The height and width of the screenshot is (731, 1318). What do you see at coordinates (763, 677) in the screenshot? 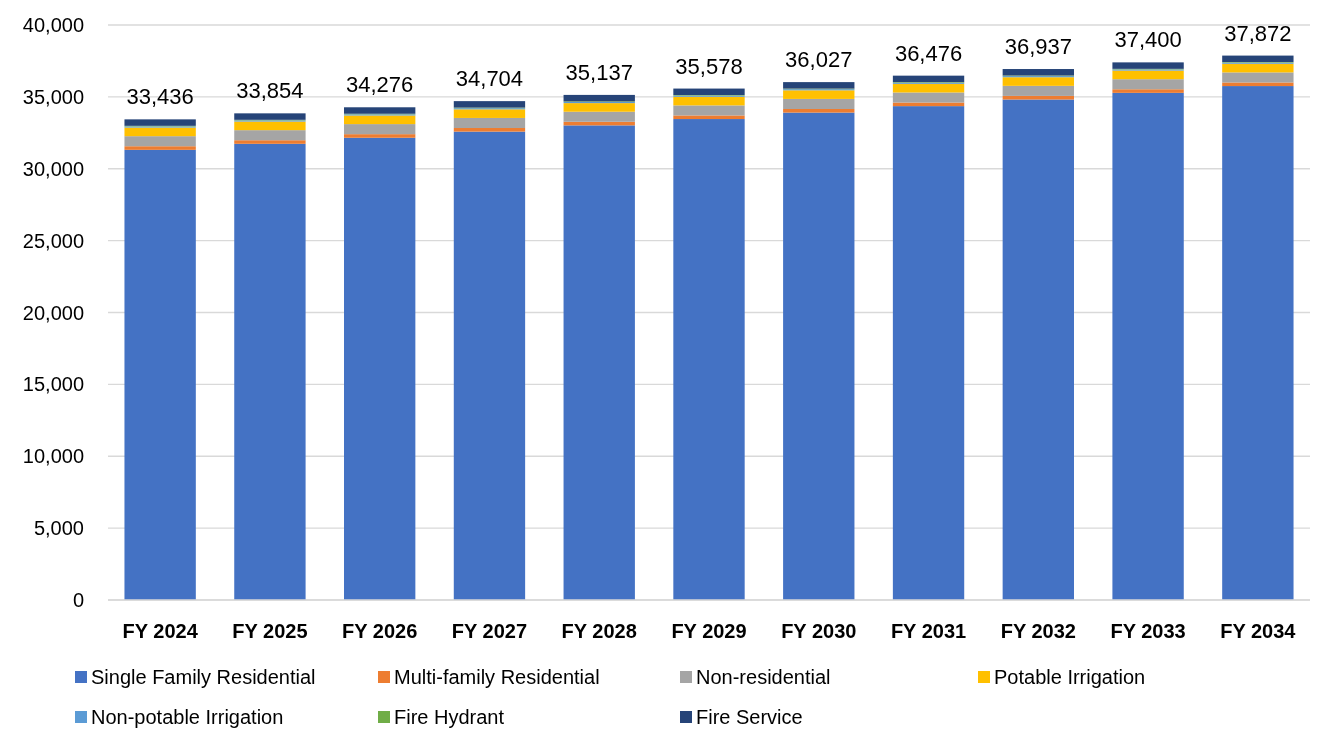
I see `legend-label: Non-residential` at bounding box center [763, 677].